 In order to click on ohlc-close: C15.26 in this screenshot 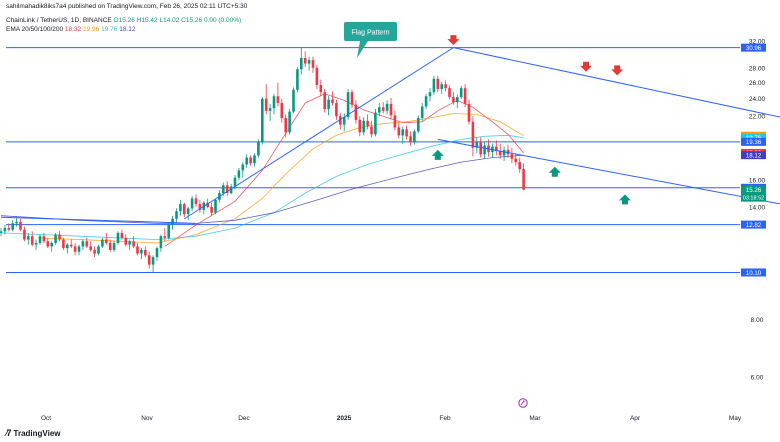, I will do `click(192, 20)`.